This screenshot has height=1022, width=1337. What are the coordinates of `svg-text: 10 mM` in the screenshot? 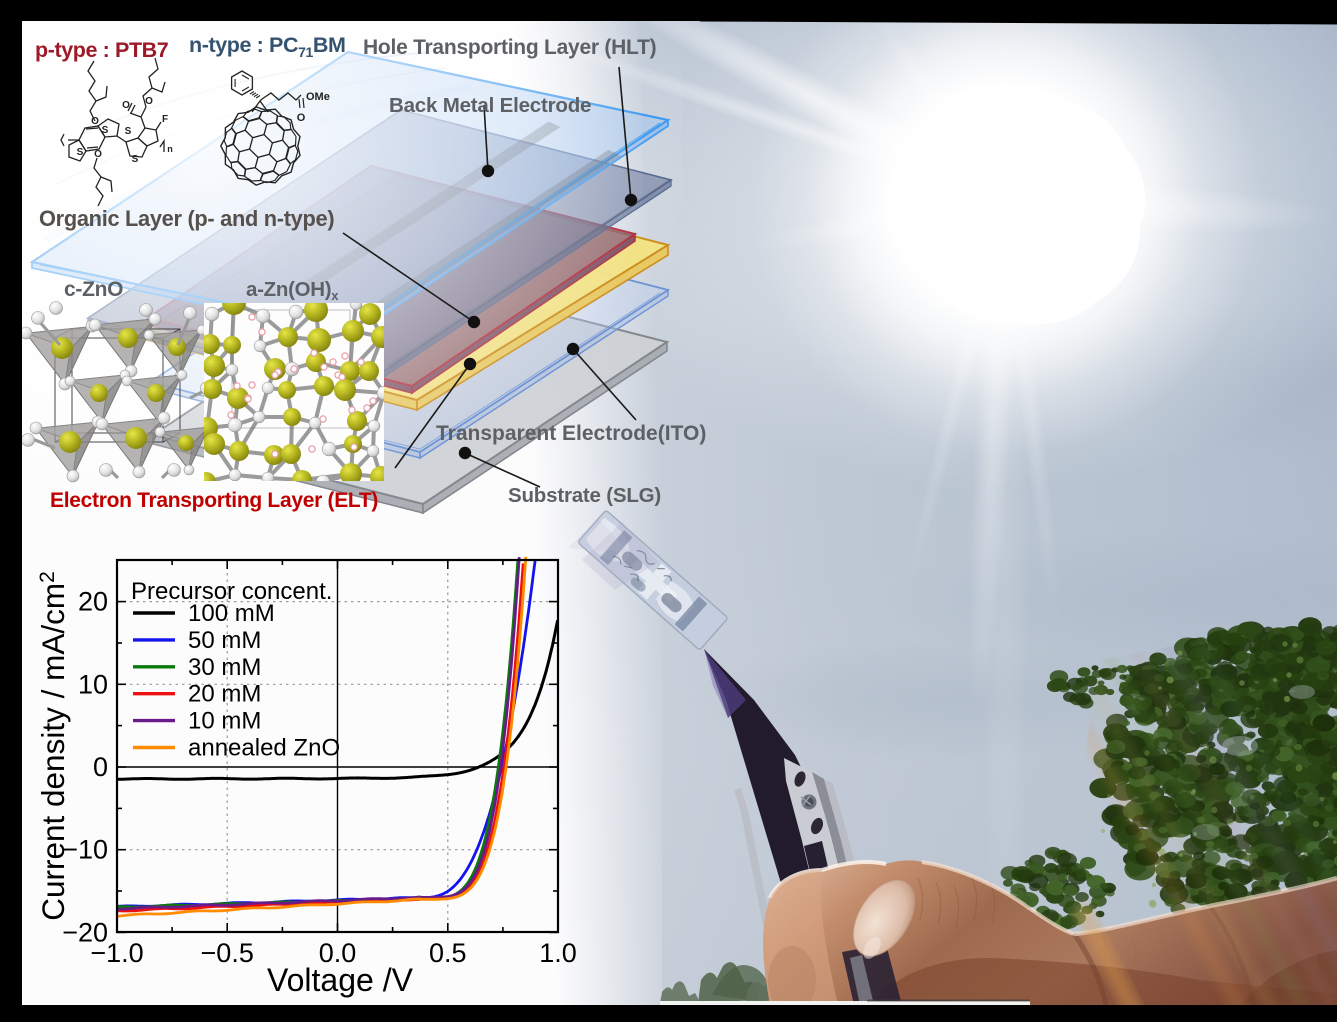 It's located at (224, 721).